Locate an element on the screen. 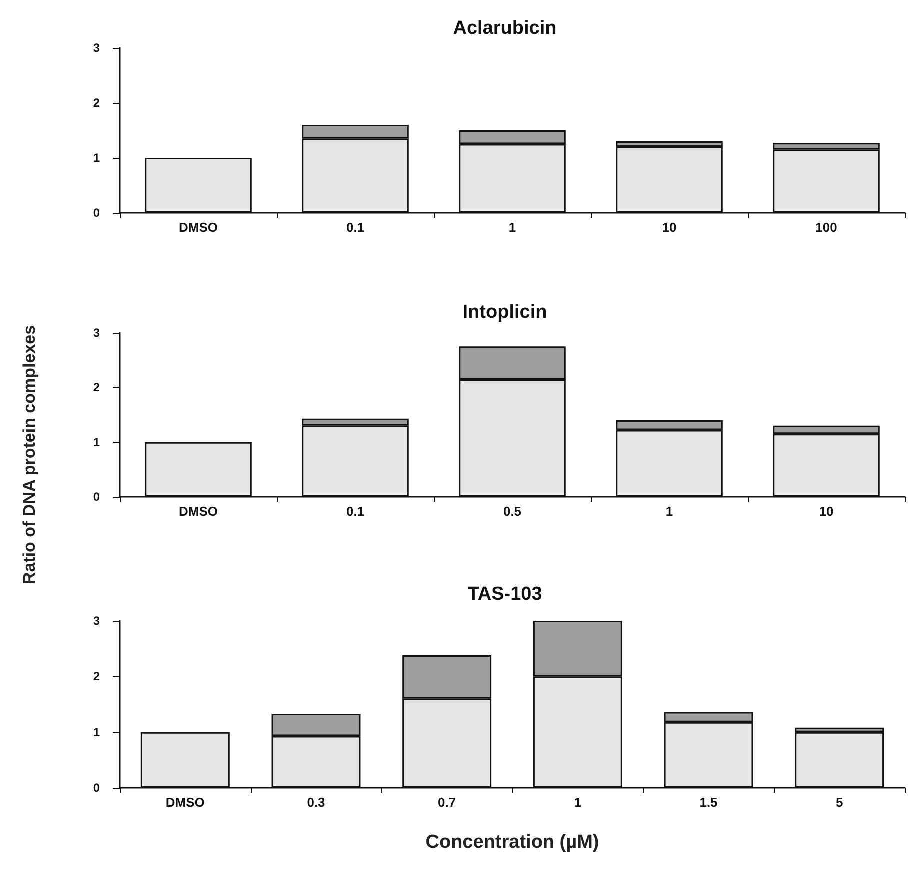  x-tick-label: 0.7 is located at coordinates (447, 802).